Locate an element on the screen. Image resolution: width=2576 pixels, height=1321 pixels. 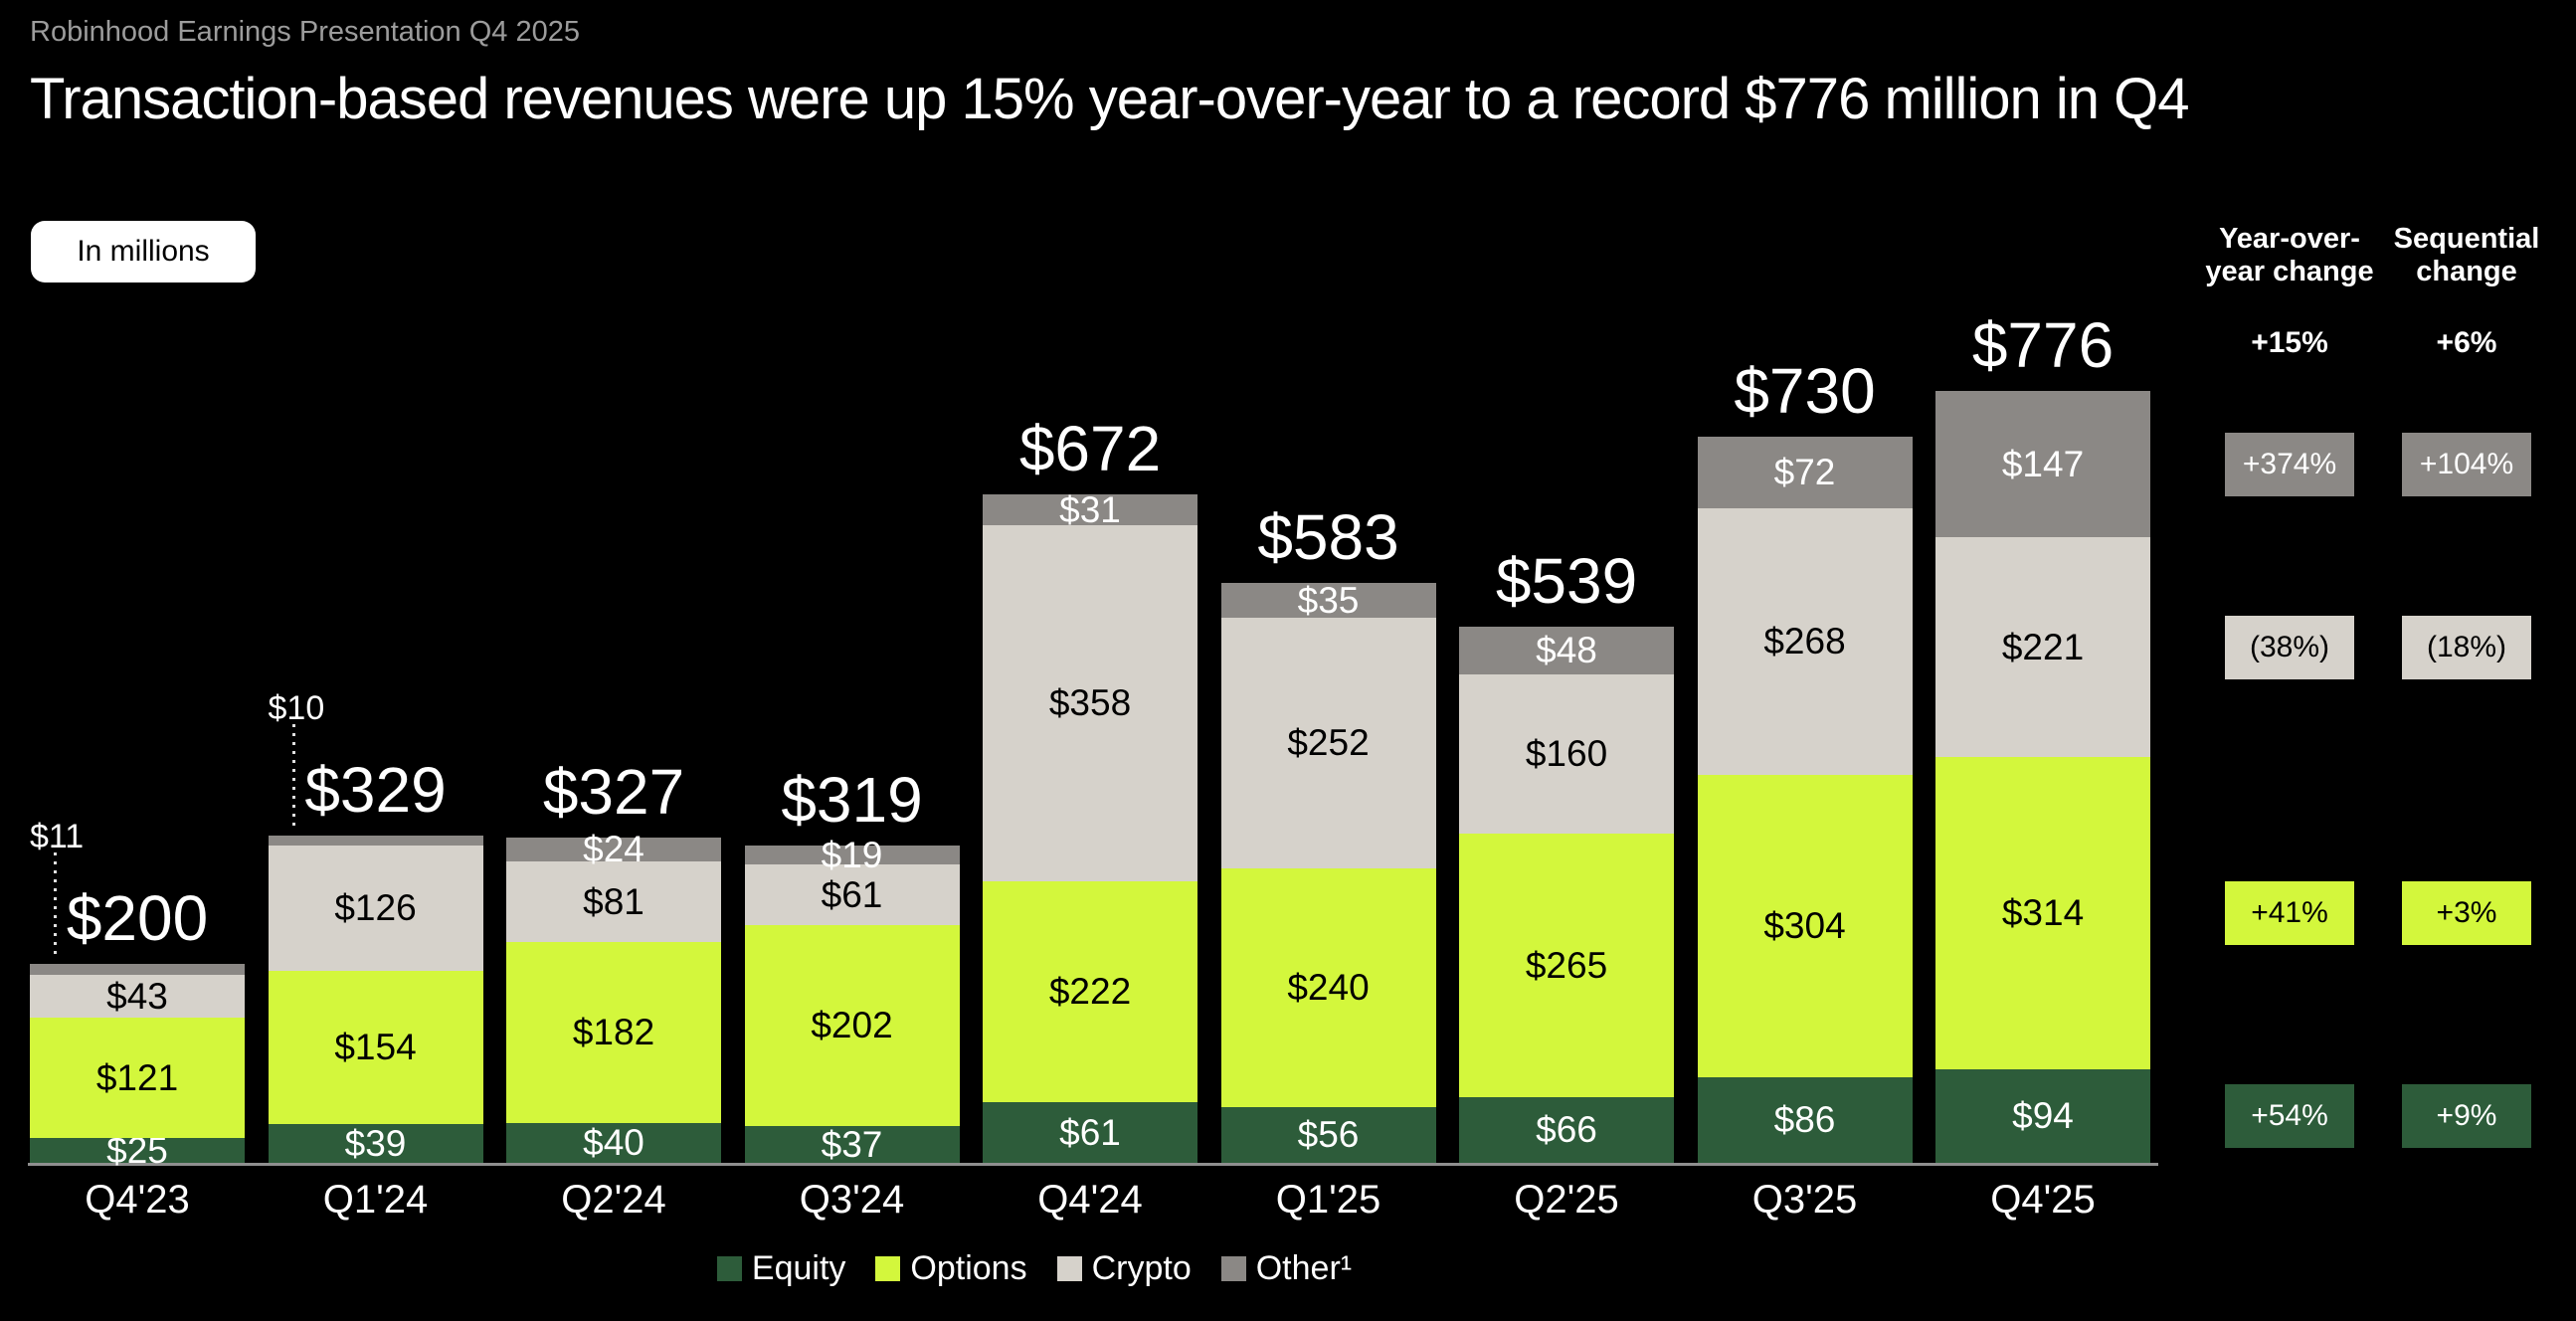
segment-value-label: $147 is located at coordinates (2043, 463).